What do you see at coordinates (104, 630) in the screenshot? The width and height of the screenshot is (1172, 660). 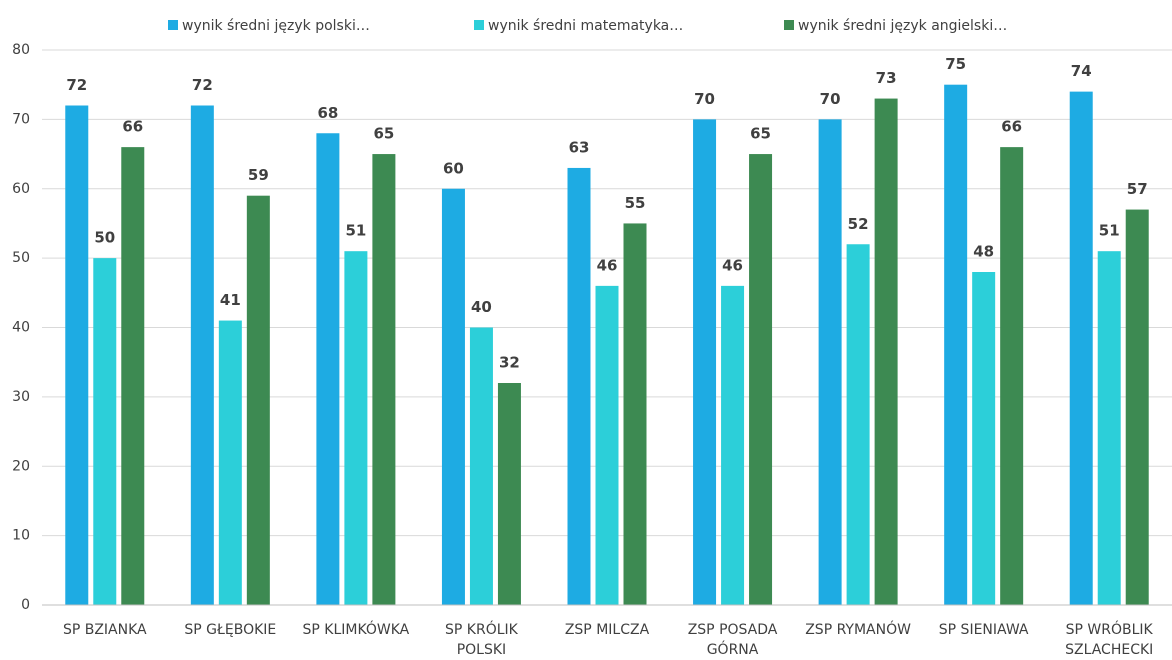 I see `x-tick-label: SP BZIANKA` at bounding box center [104, 630].